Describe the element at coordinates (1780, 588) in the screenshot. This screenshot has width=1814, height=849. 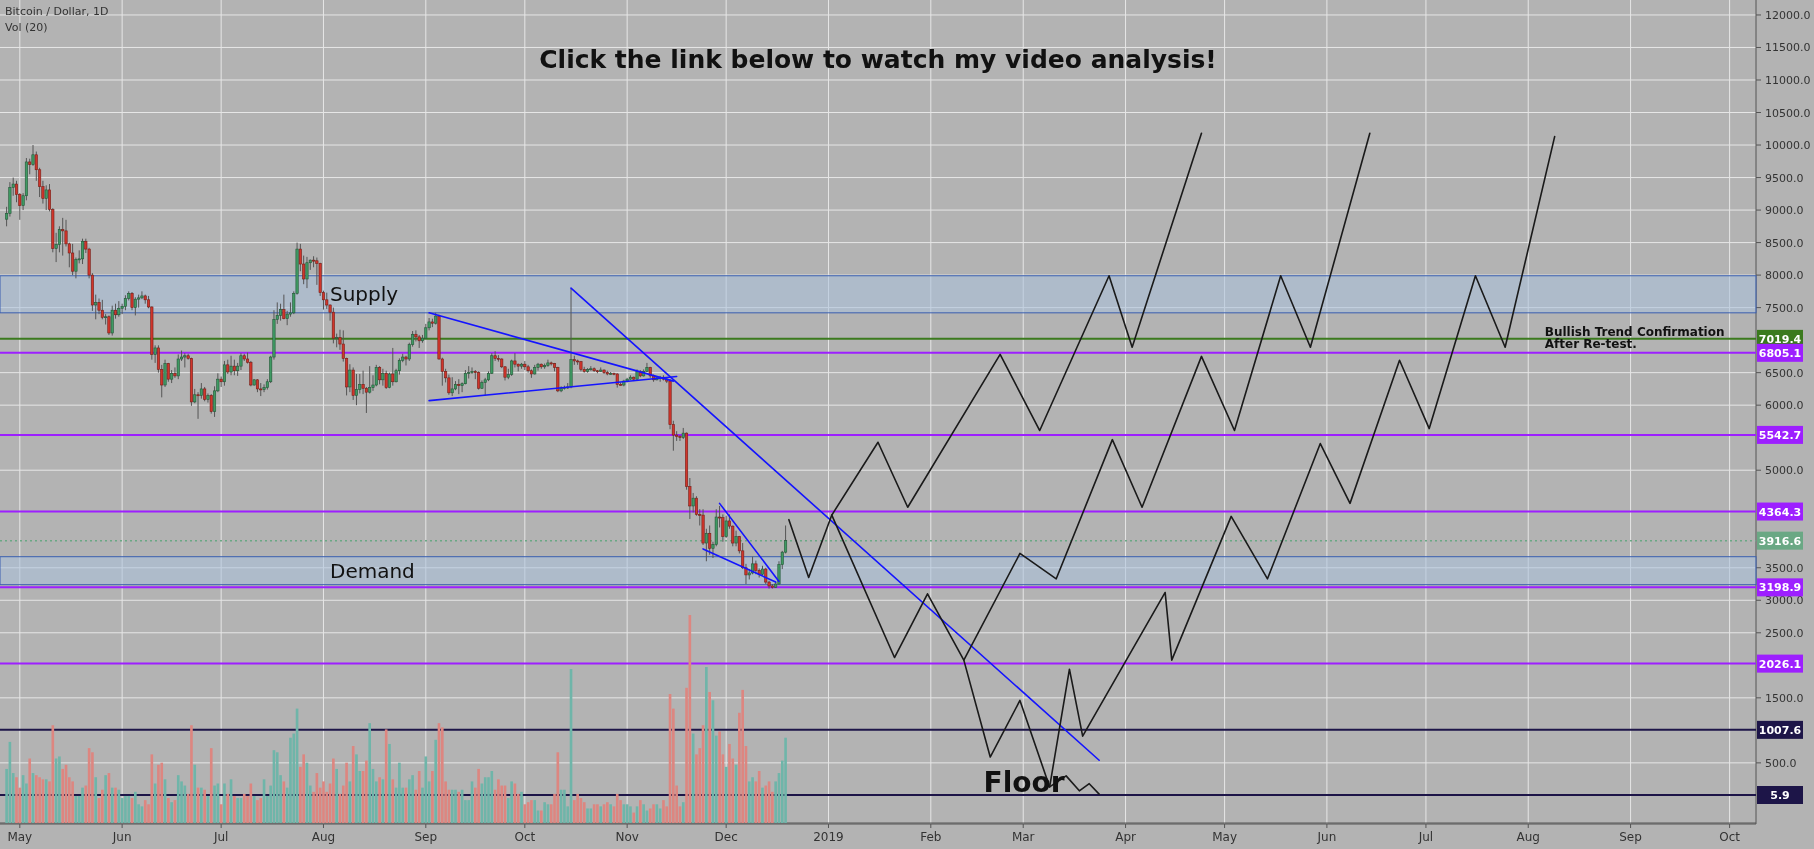
I see `ref-line-label: 3198.9` at that location.